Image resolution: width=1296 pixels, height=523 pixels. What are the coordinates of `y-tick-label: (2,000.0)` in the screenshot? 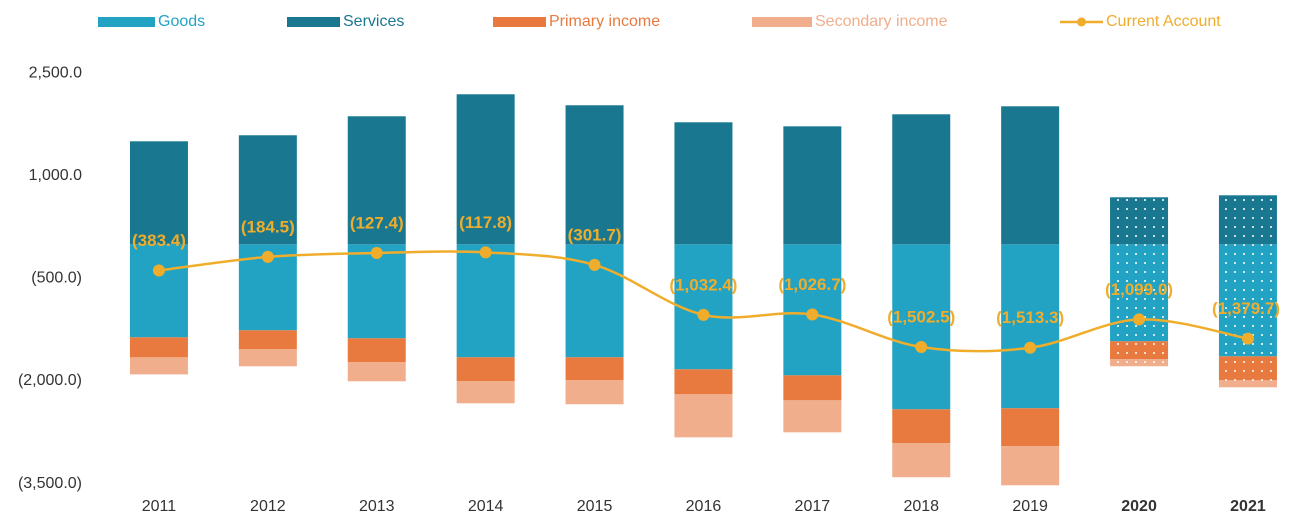 It's located at (50, 380).